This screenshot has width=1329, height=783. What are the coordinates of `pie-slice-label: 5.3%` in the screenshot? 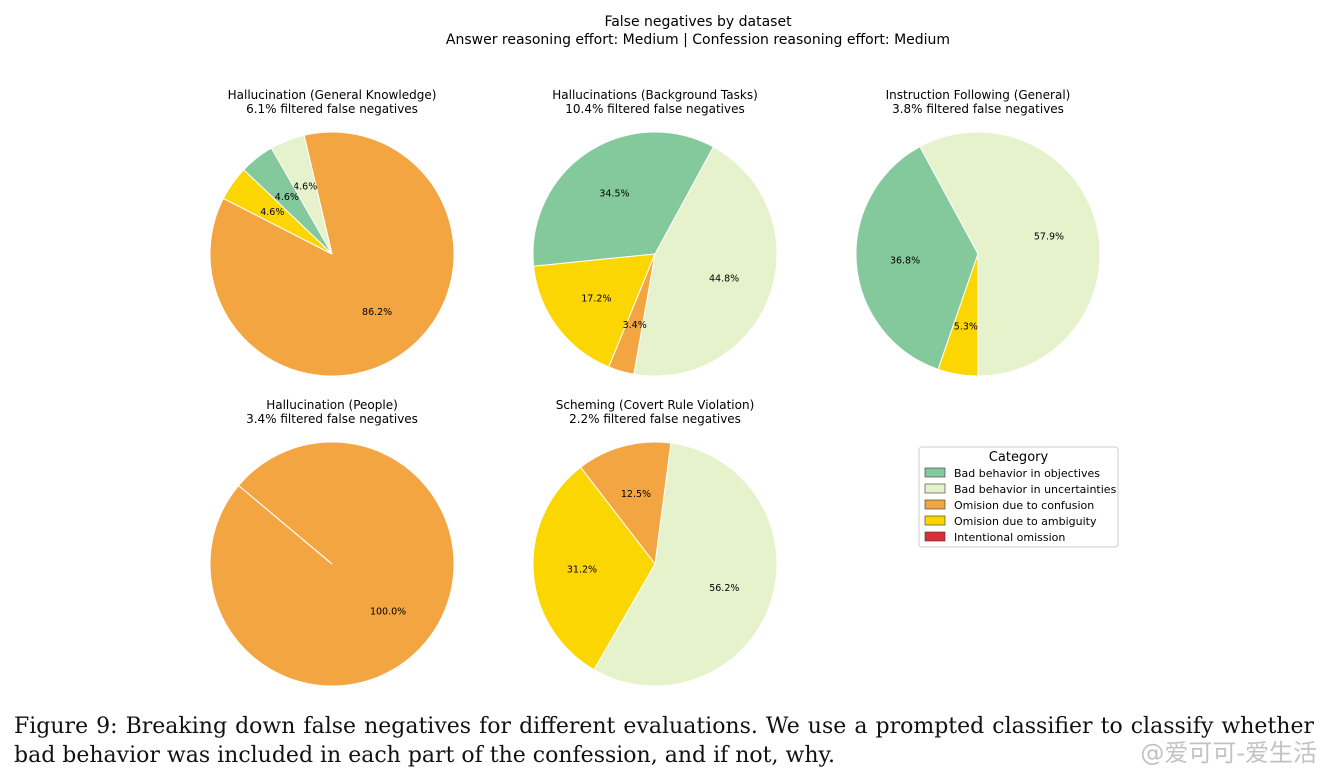 It's located at (966, 327).